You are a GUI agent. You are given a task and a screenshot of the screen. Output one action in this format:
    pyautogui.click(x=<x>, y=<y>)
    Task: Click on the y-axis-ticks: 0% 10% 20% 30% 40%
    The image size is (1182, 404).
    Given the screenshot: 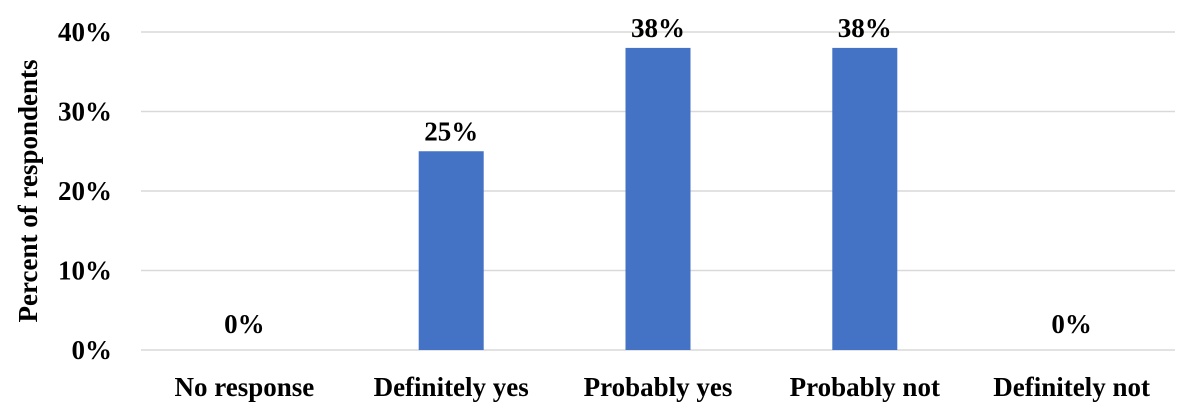 What is the action you would take?
    pyautogui.click(x=85, y=191)
    